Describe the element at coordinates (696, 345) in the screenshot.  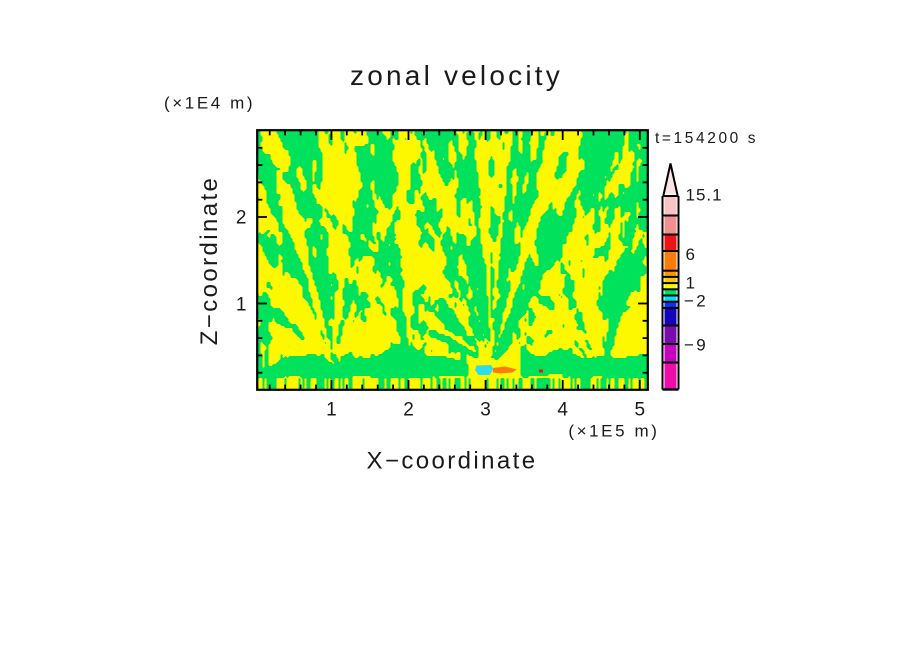
I see `svg-text: −9` at that location.